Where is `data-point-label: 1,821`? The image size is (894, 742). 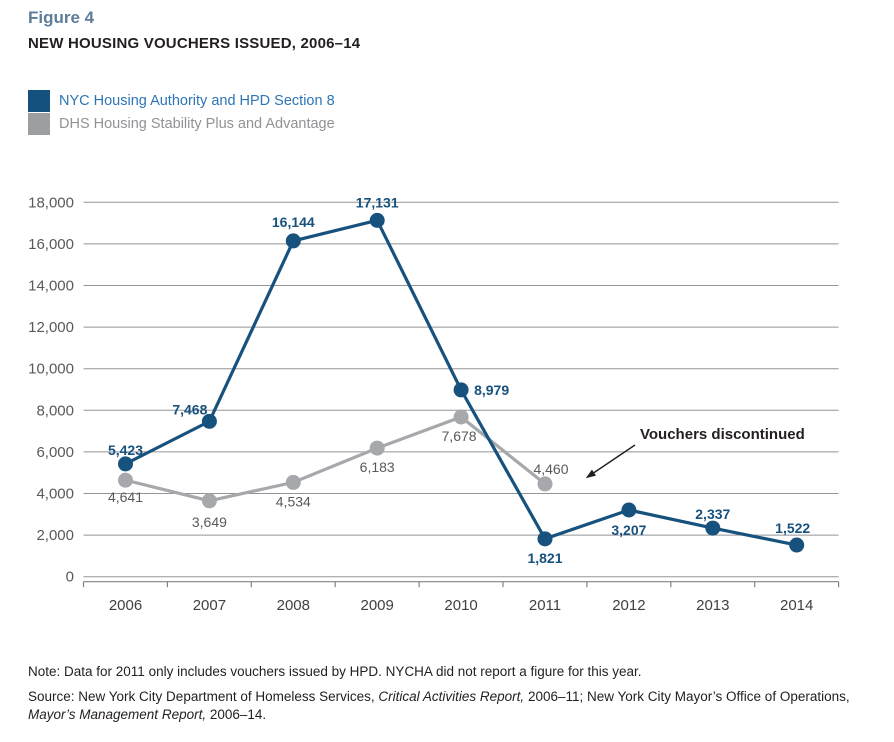
data-point-label: 1,821 is located at coordinates (544, 558).